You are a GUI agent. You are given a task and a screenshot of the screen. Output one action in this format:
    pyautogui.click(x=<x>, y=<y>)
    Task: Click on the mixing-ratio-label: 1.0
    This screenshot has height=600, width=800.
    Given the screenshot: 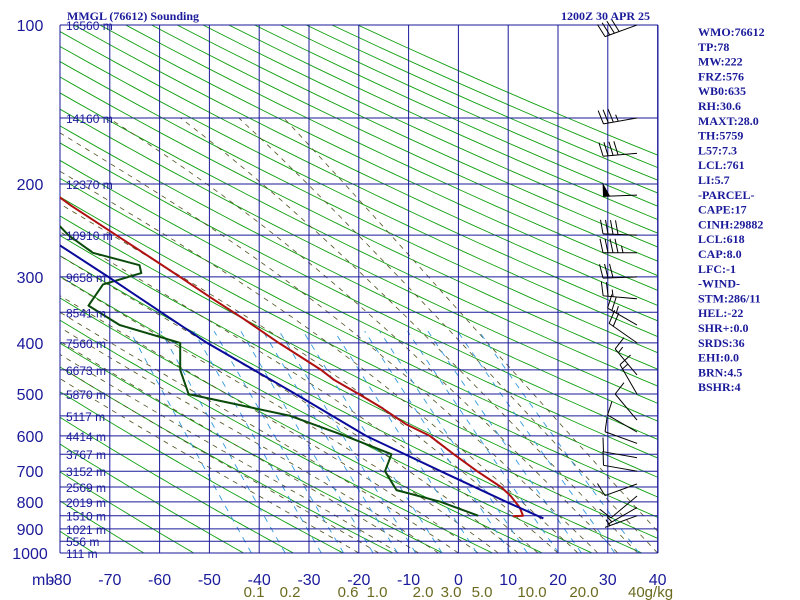 What is the action you would take?
    pyautogui.click(x=377, y=592)
    